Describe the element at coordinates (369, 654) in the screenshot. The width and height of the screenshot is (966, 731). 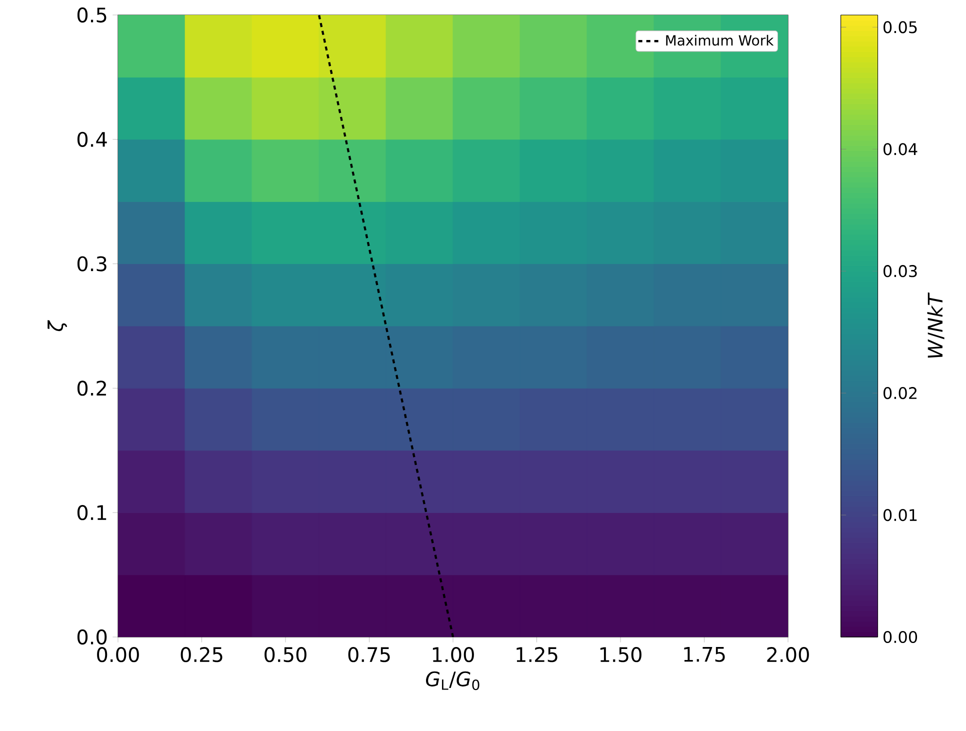
I see `x-tick-label: 0.75` at that location.